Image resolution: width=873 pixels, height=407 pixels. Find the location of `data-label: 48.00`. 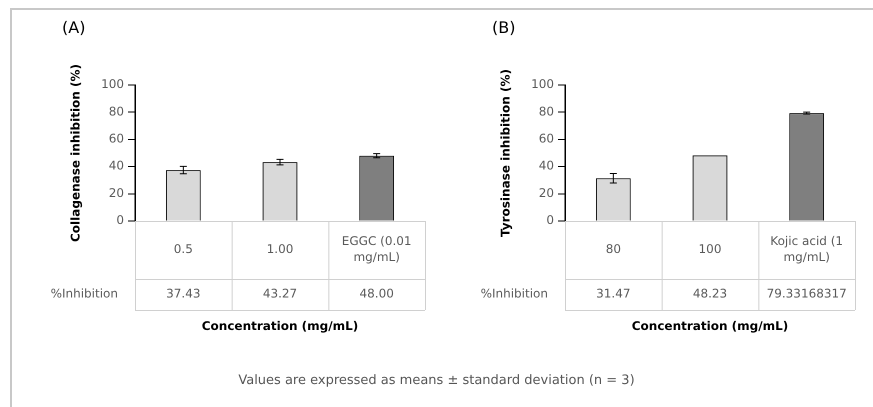

data-label: 48.00 is located at coordinates (376, 293).